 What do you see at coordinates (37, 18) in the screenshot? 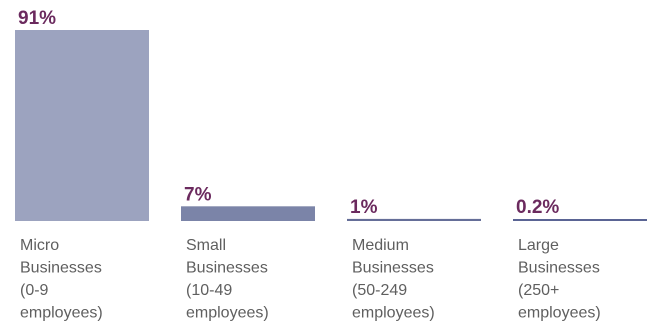
I see `bar-value-label-0: 91%` at bounding box center [37, 18].